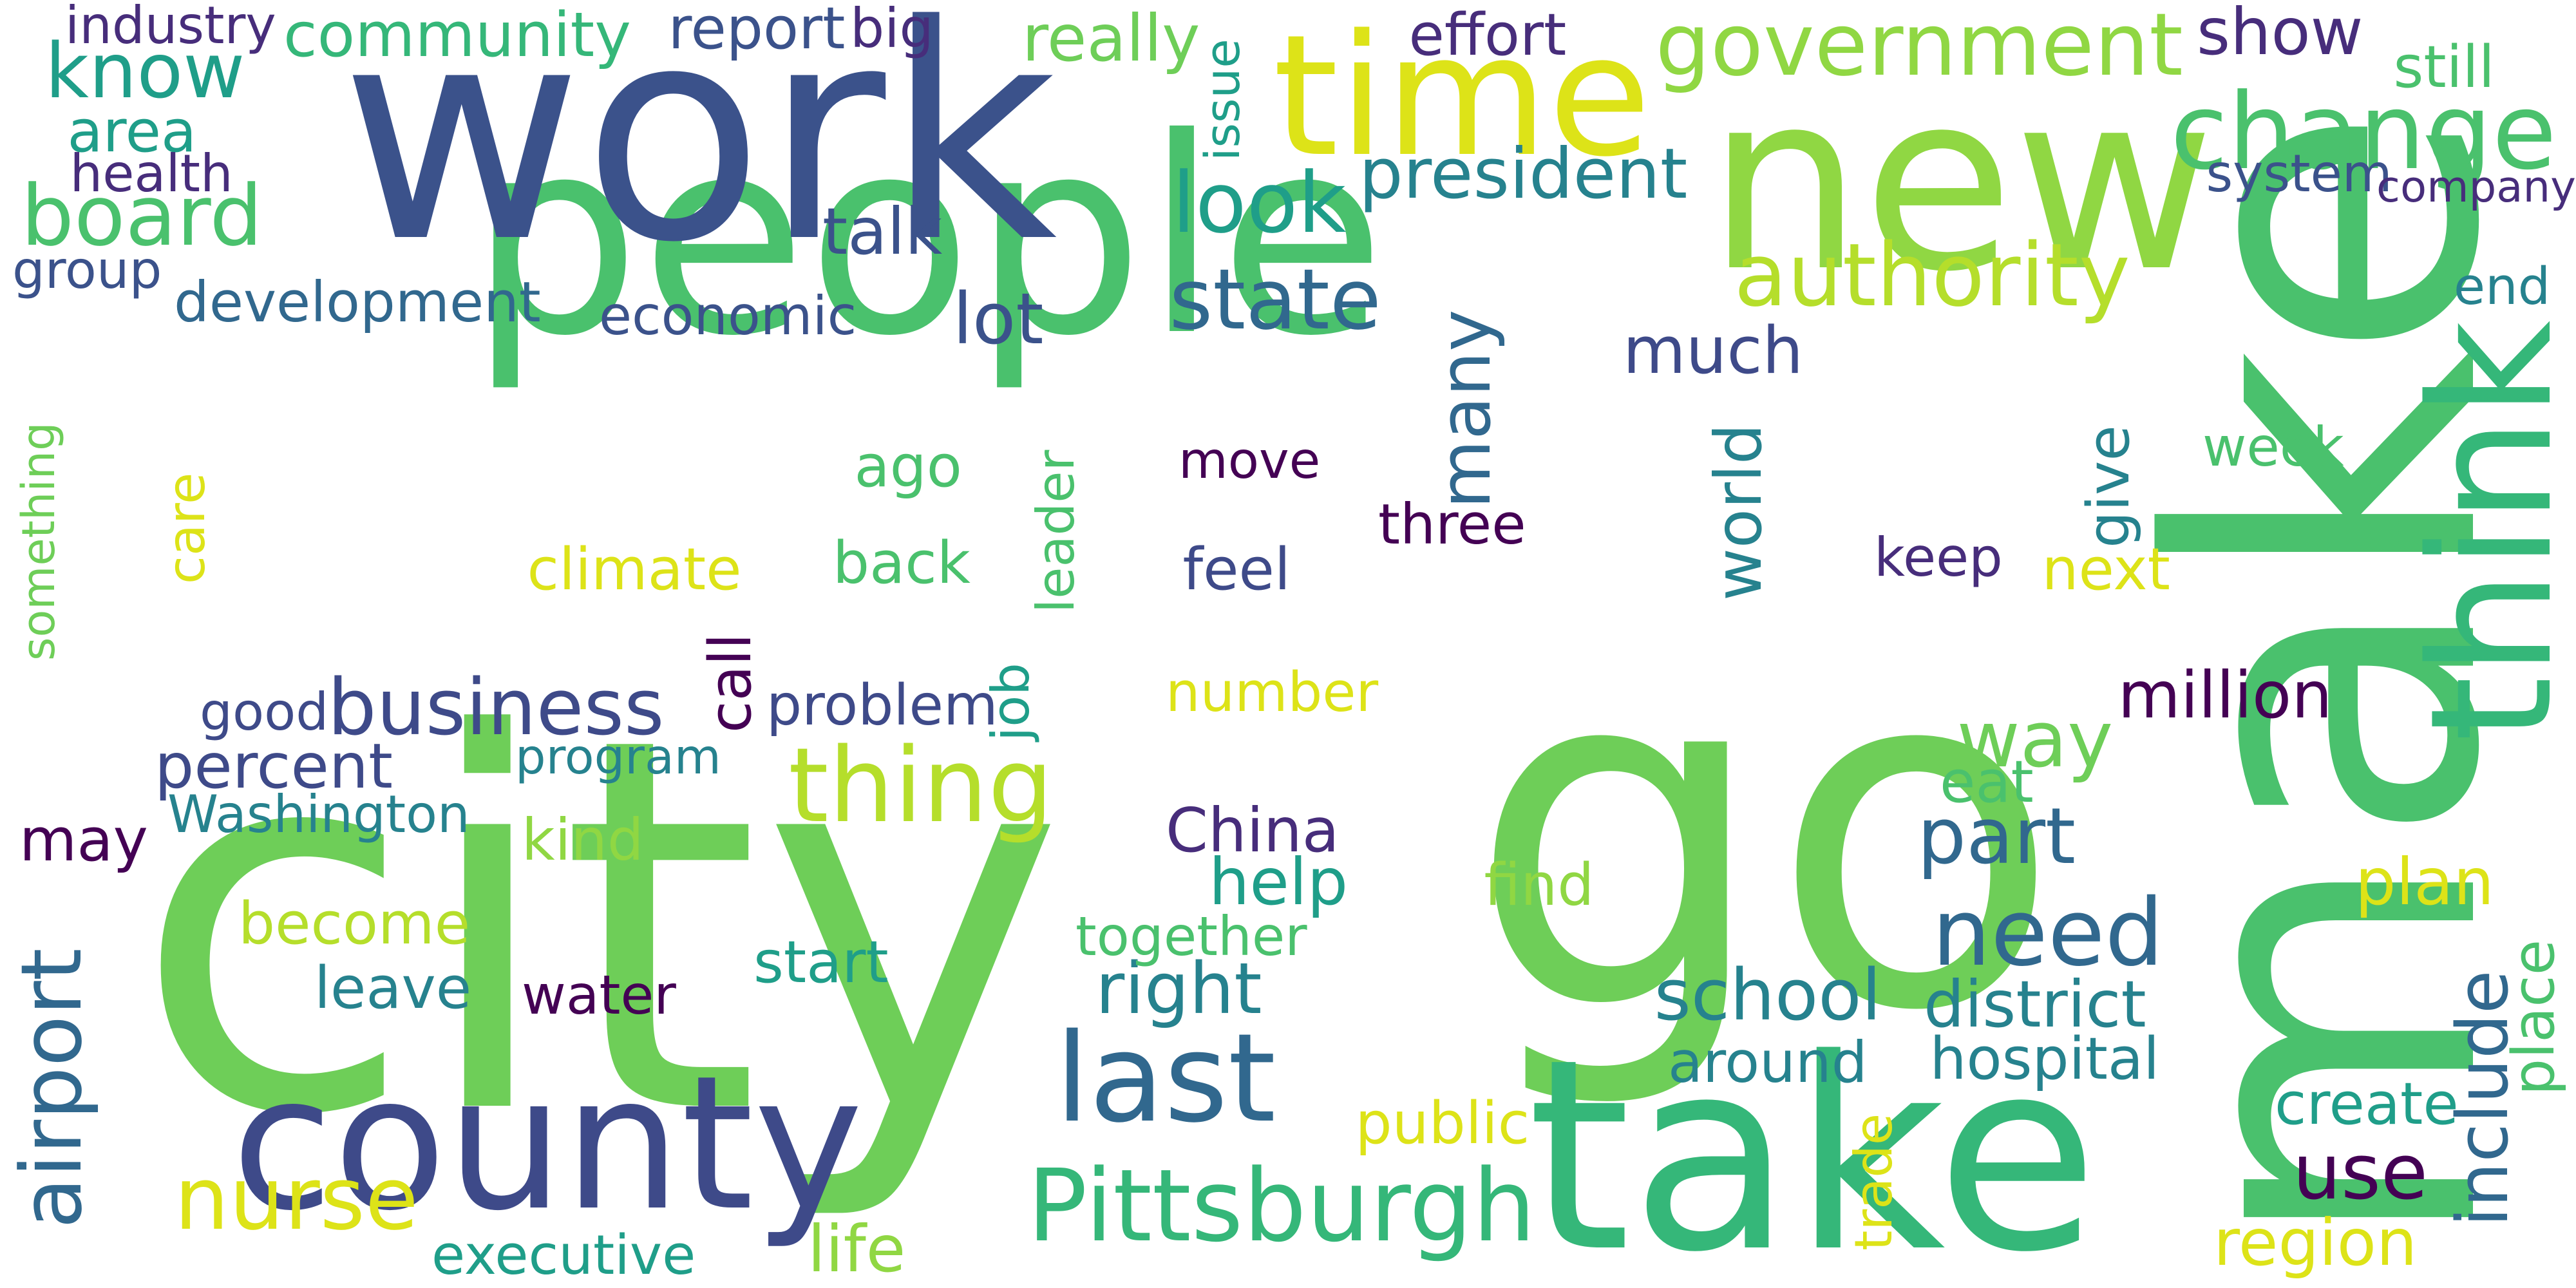  What do you see at coordinates (902, 563) in the screenshot?
I see `word-back: back` at bounding box center [902, 563].